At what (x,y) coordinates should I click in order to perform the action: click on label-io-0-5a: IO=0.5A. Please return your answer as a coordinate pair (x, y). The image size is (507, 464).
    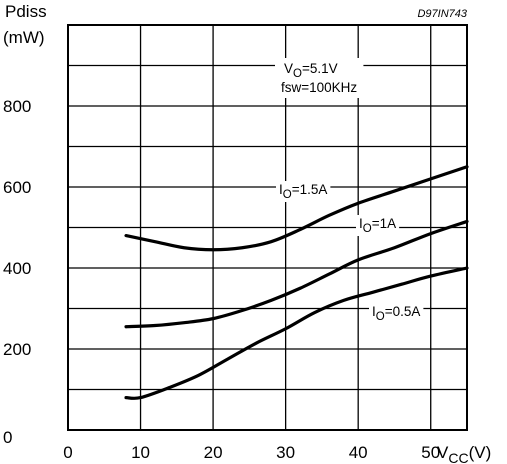
    Looking at the image, I should click on (396, 313).